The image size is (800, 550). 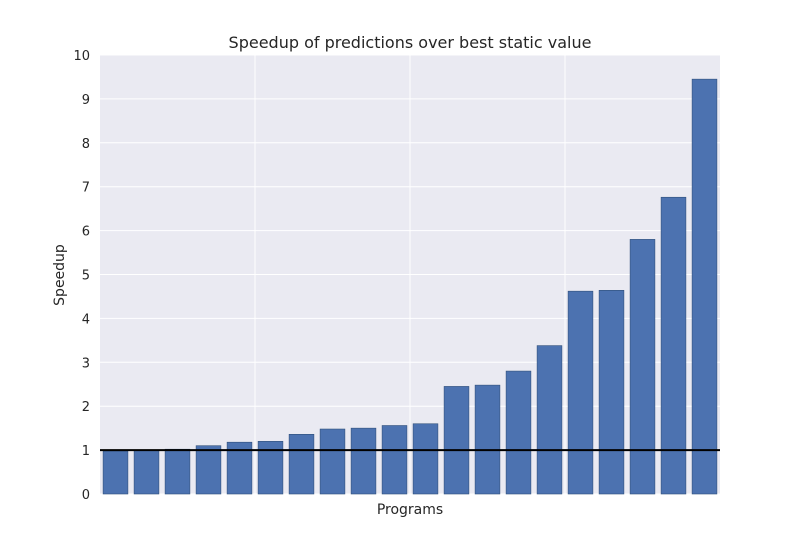 What do you see at coordinates (410, 510) in the screenshot?
I see `x-axis-label: Programs` at bounding box center [410, 510].